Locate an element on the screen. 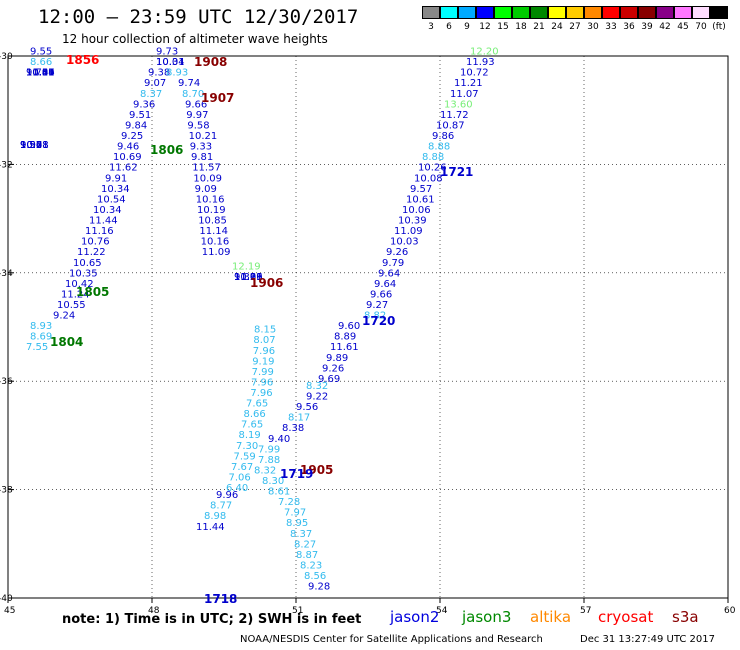 This screenshot has width=740, height=650. wave-height-value: 10.87 is located at coordinates (450, 125).